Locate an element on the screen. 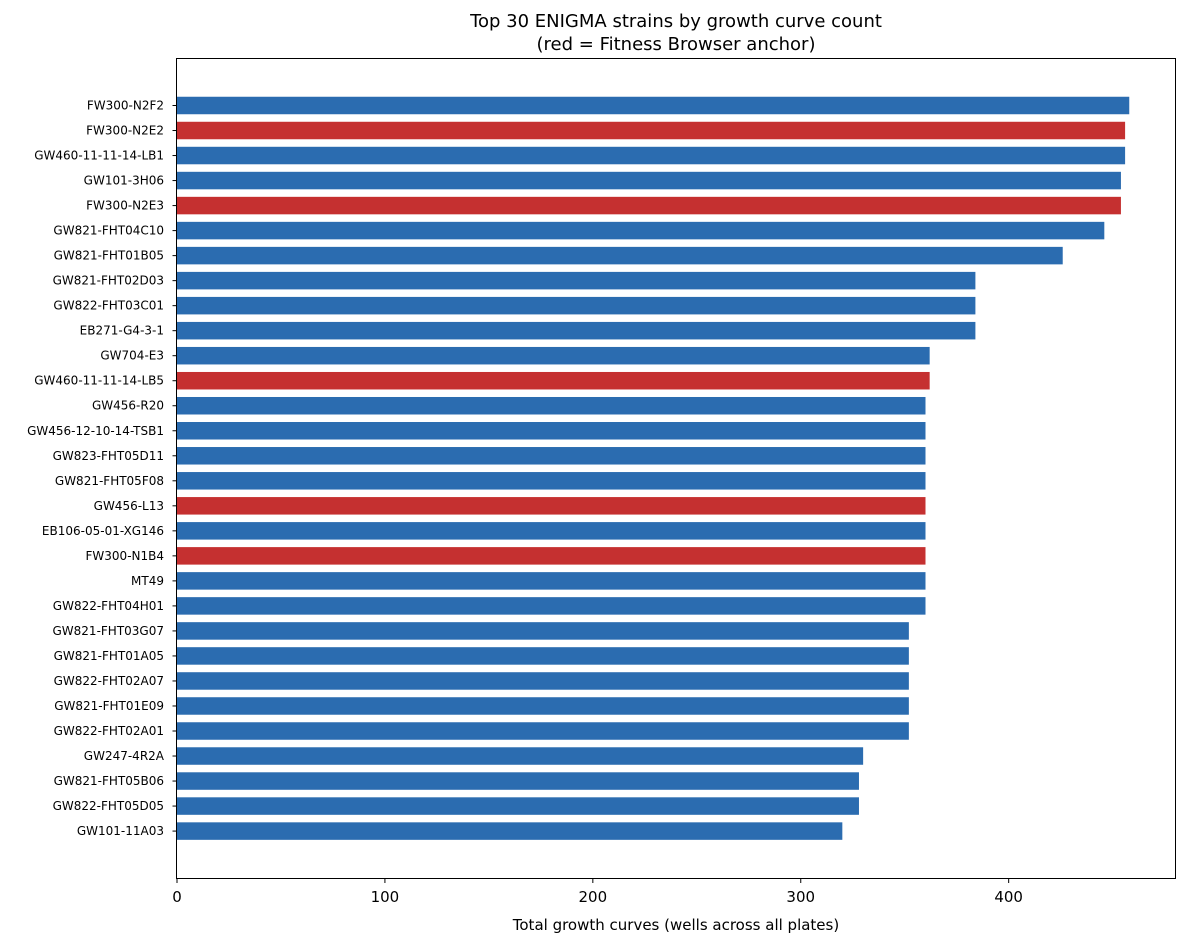 This screenshot has height=945, width=1188. x-tick-label: 300 is located at coordinates (800, 897).